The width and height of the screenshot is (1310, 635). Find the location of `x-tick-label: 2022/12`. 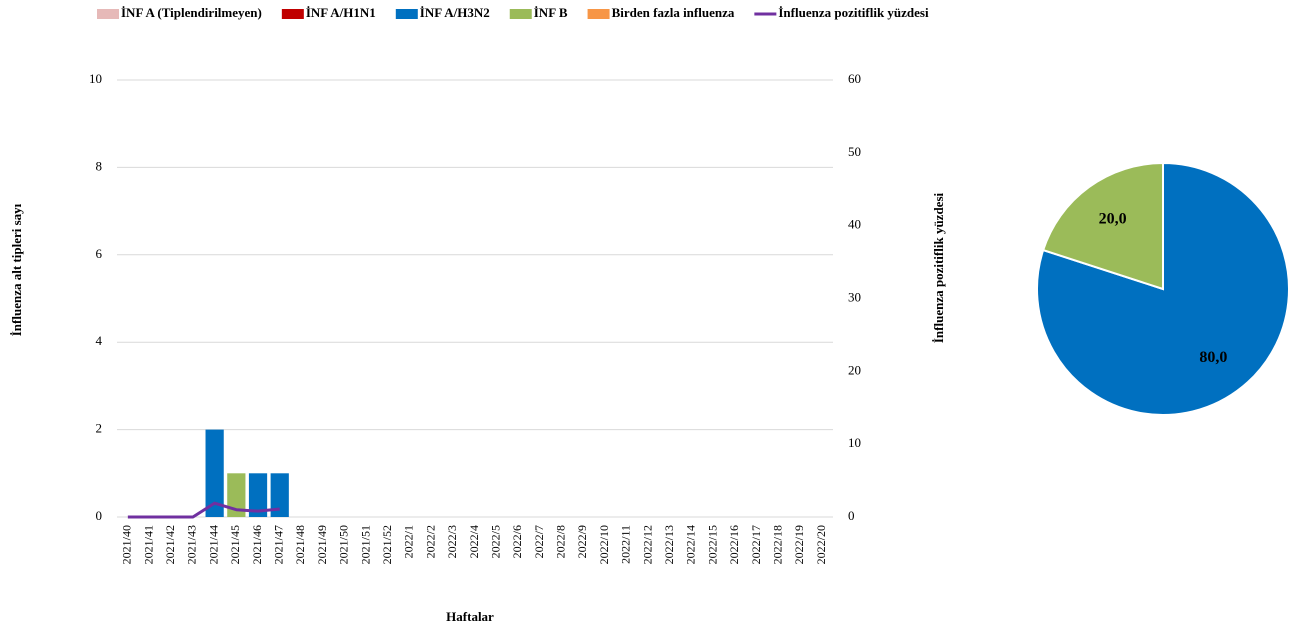

x-tick-label: 2022/12 is located at coordinates (647, 544).